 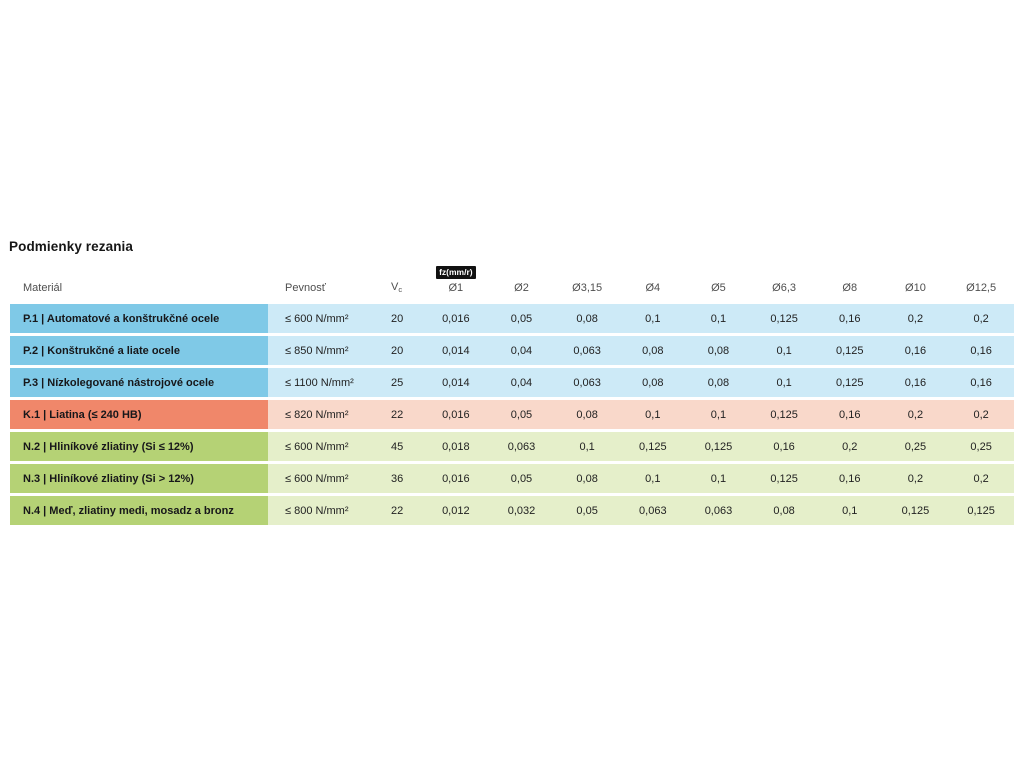 What do you see at coordinates (71, 246) in the screenshot?
I see `page-title: Podmienky rezania` at bounding box center [71, 246].